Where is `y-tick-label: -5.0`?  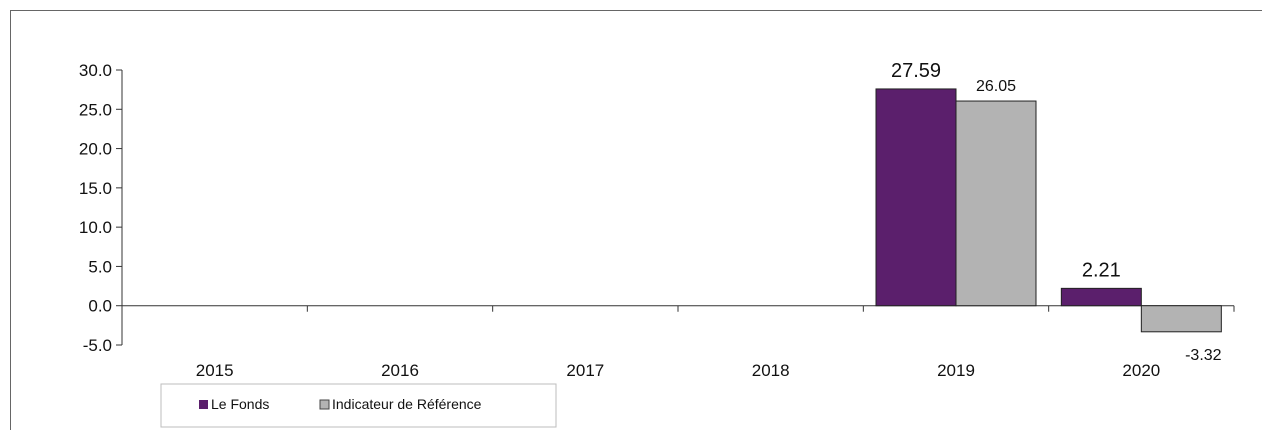
y-tick-label: -5.0 is located at coordinates (97, 345).